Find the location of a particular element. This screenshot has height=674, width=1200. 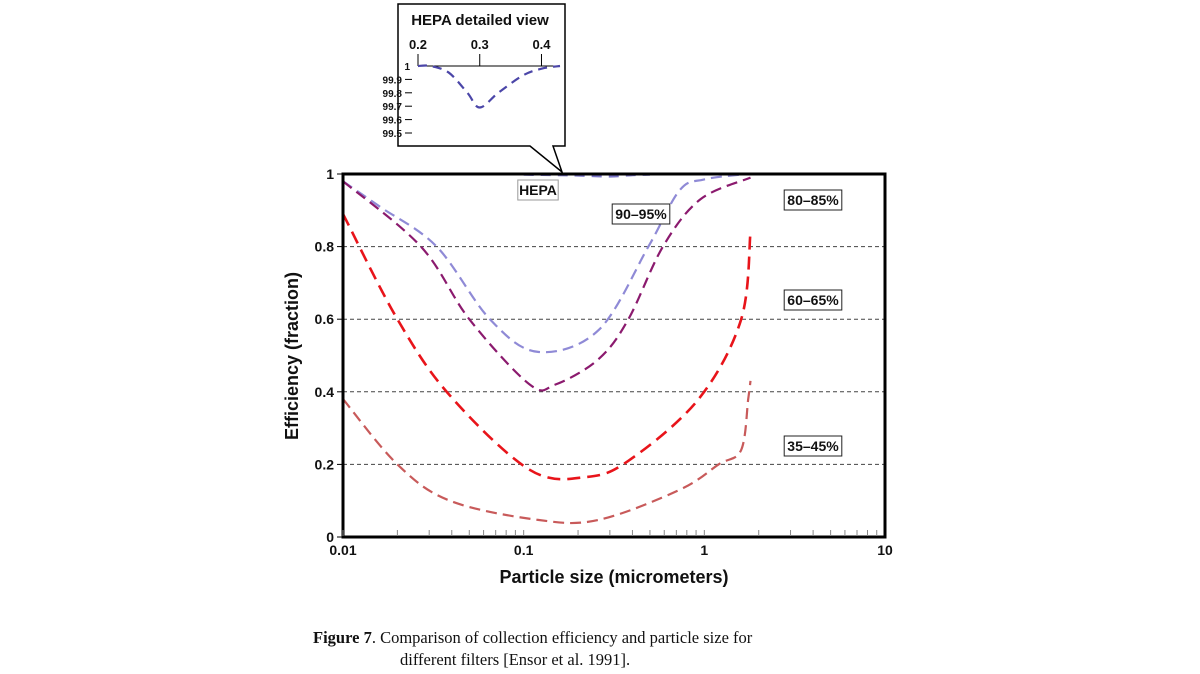

inset-callout-box is located at coordinates (481, 89).